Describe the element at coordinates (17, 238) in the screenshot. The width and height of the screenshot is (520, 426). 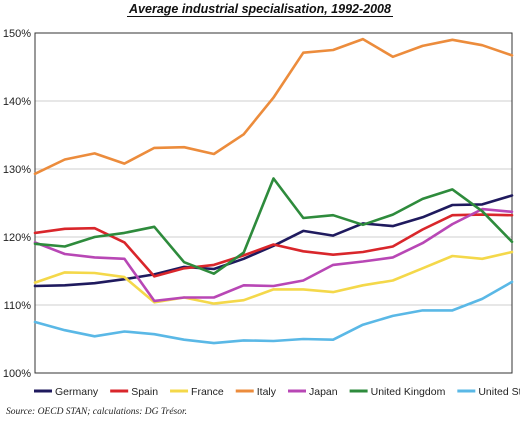
I see `y-tick-label: 120%` at that location.